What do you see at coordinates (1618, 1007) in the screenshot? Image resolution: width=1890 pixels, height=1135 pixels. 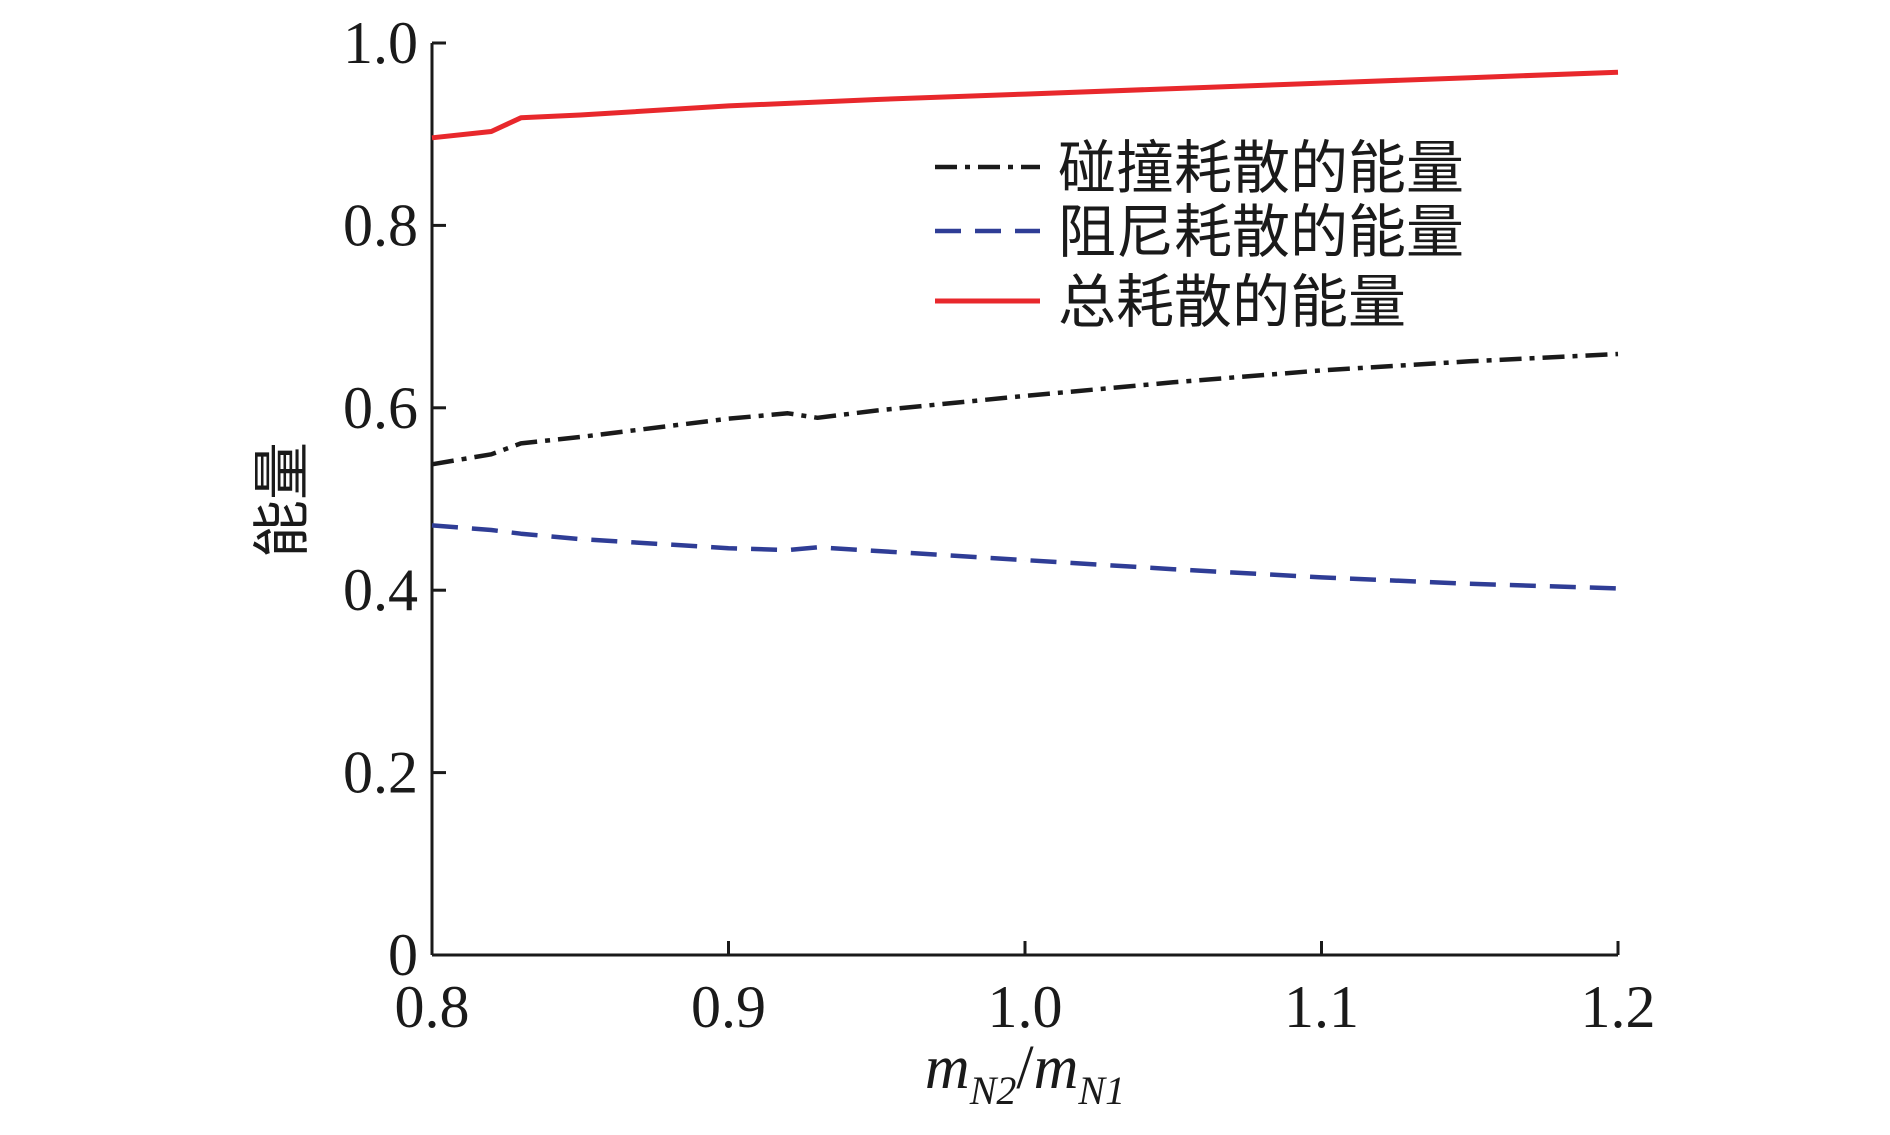 I see `x-tick-label: 1.2` at bounding box center [1618, 1007].